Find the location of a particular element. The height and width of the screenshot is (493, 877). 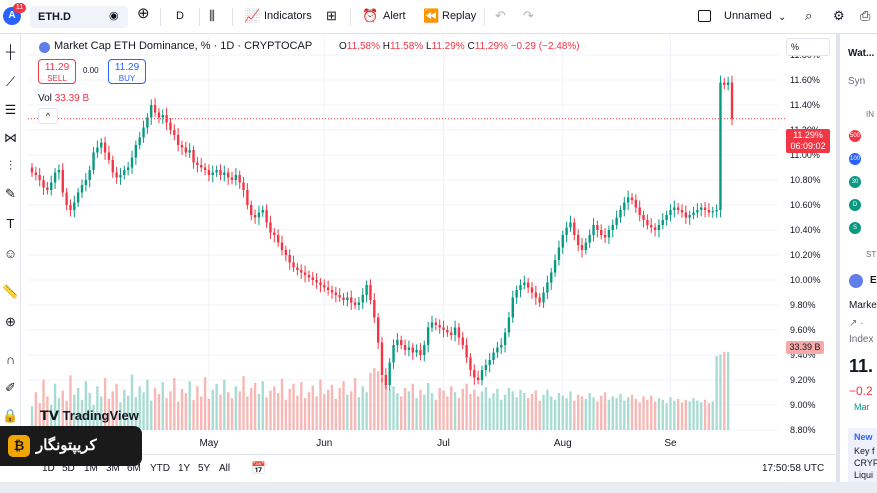

eye-icon: ◉ is located at coordinates (114, 16).